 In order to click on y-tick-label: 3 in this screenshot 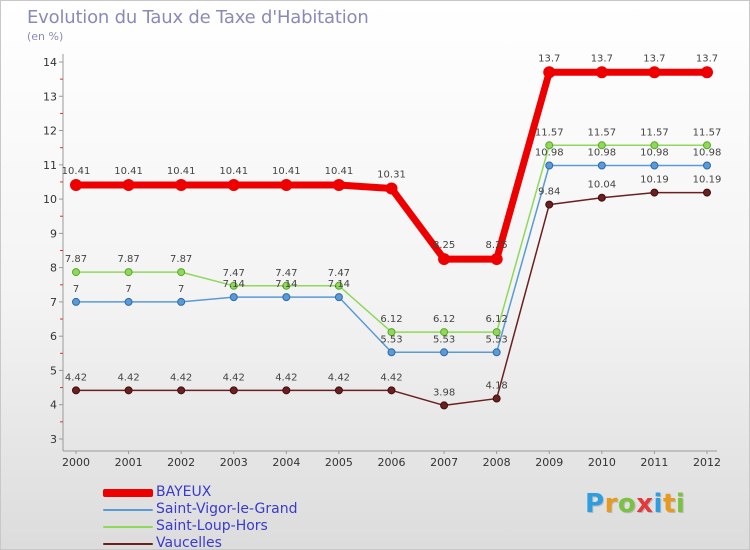, I will do `click(53, 439)`.